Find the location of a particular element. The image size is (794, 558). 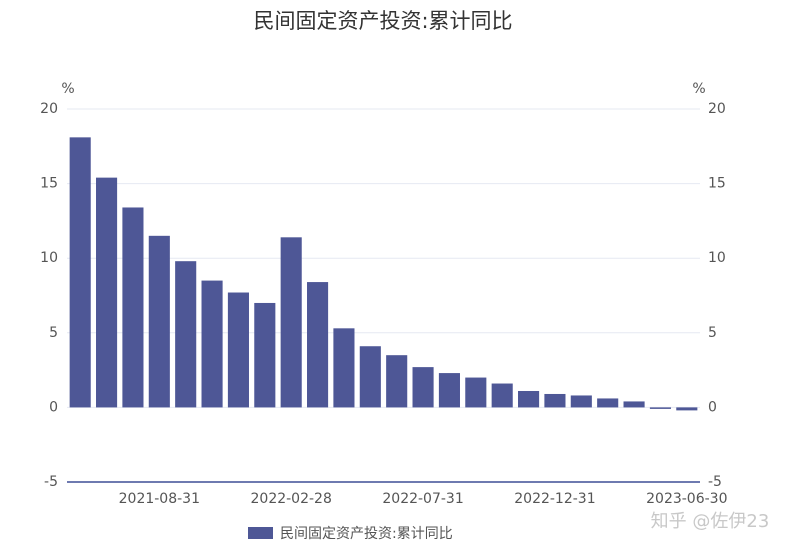

x-tick-label: 2022-12-31 is located at coordinates (554, 499).